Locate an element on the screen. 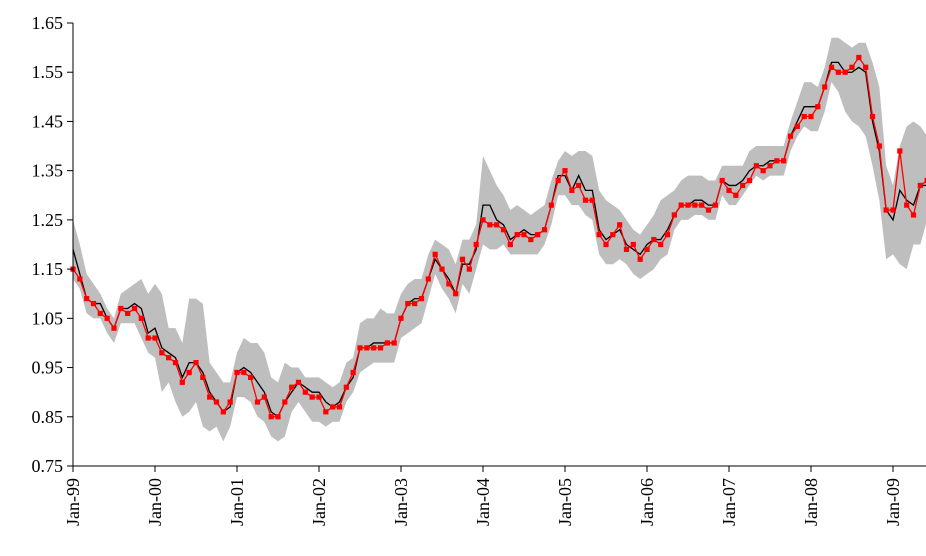  x-tick-label: Jan-99 is located at coordinates (73, 502).